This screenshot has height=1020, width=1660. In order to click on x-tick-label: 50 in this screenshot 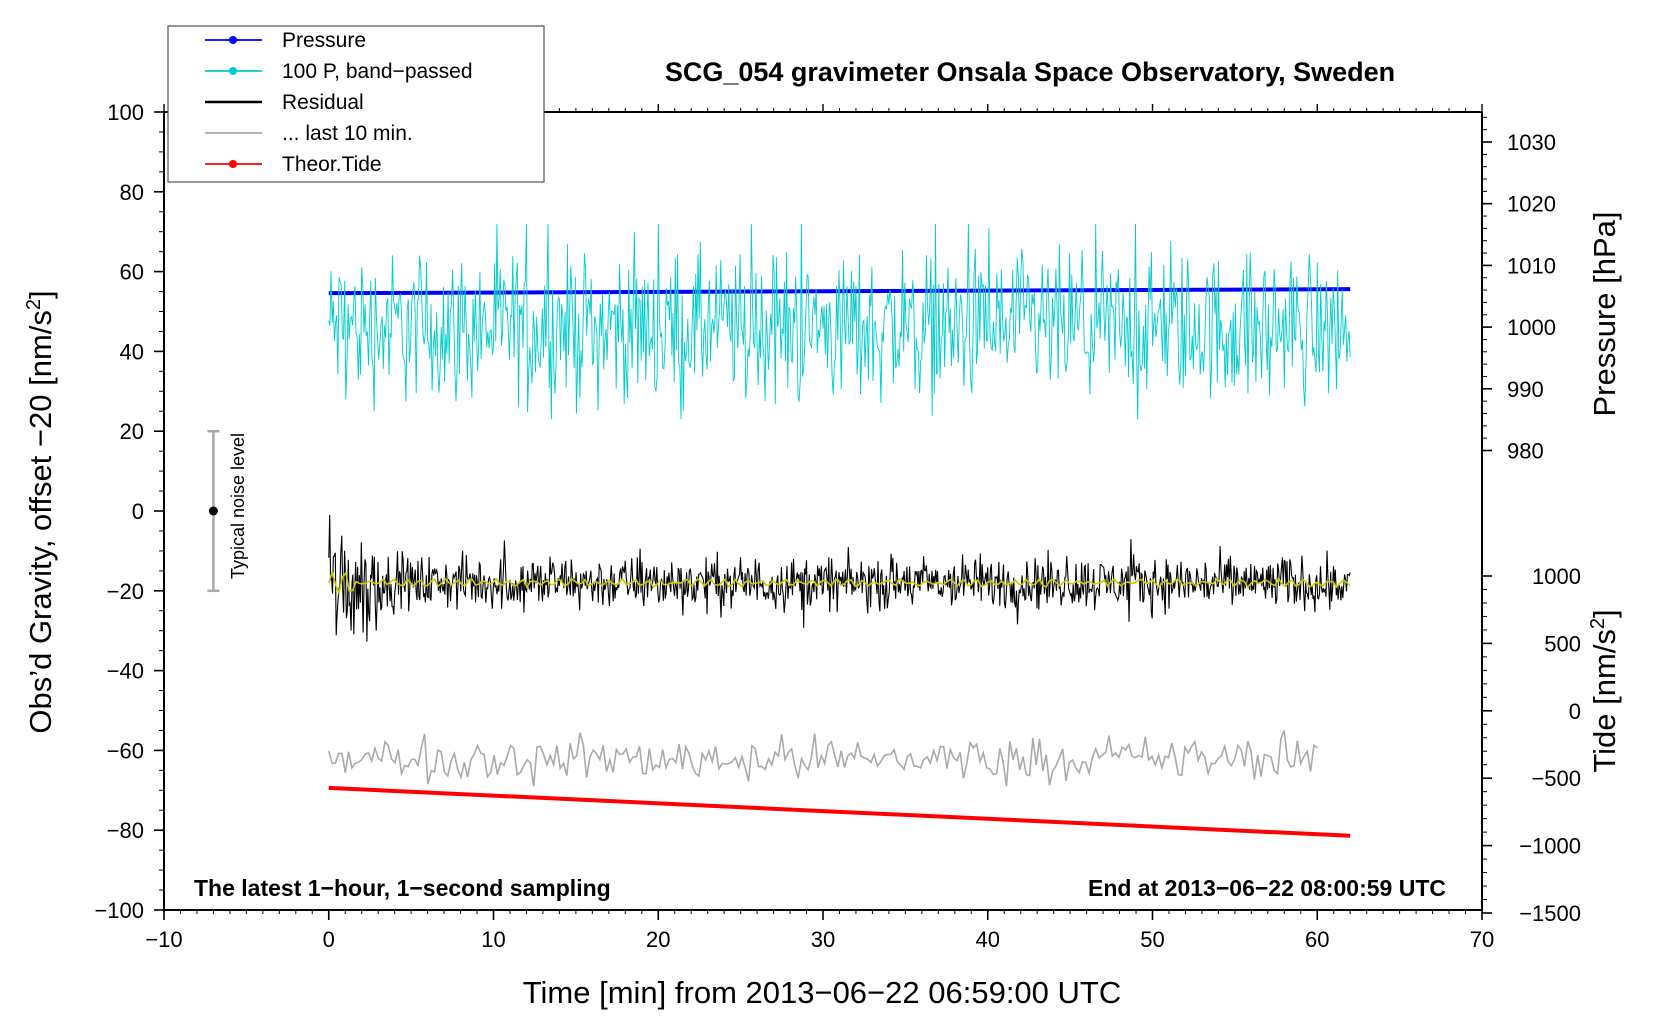, I will do `click(1152, 939)`.